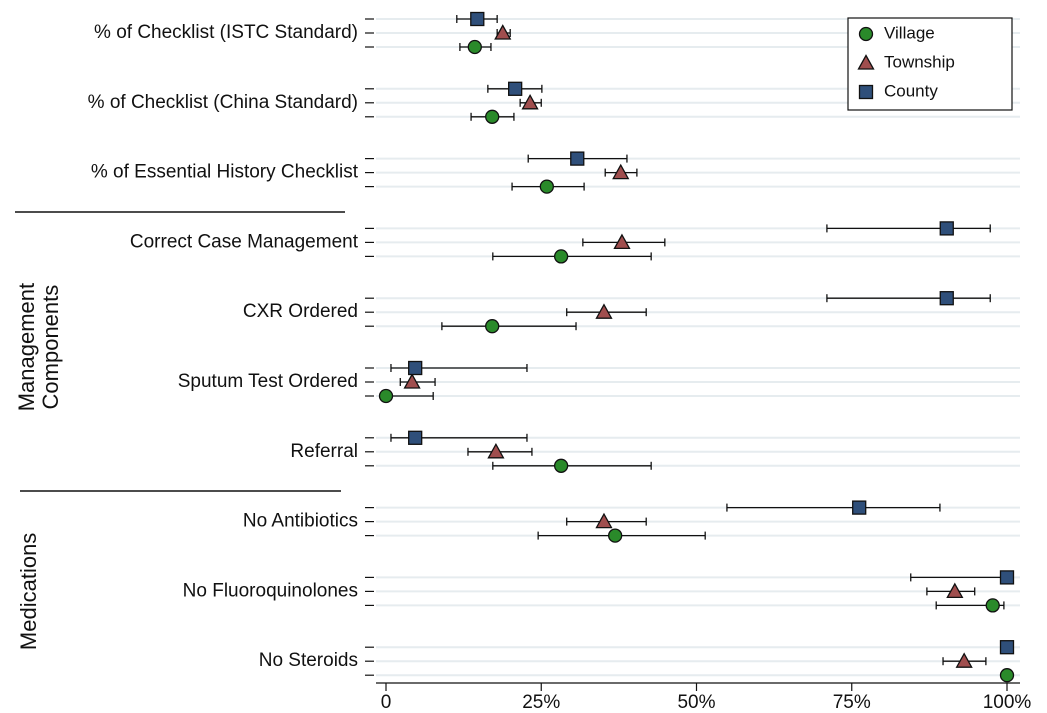 Image resolution: width=1047 pixels, height=713 pixels. I want to click on x-tick-label: 100%, so click(1007, 702).